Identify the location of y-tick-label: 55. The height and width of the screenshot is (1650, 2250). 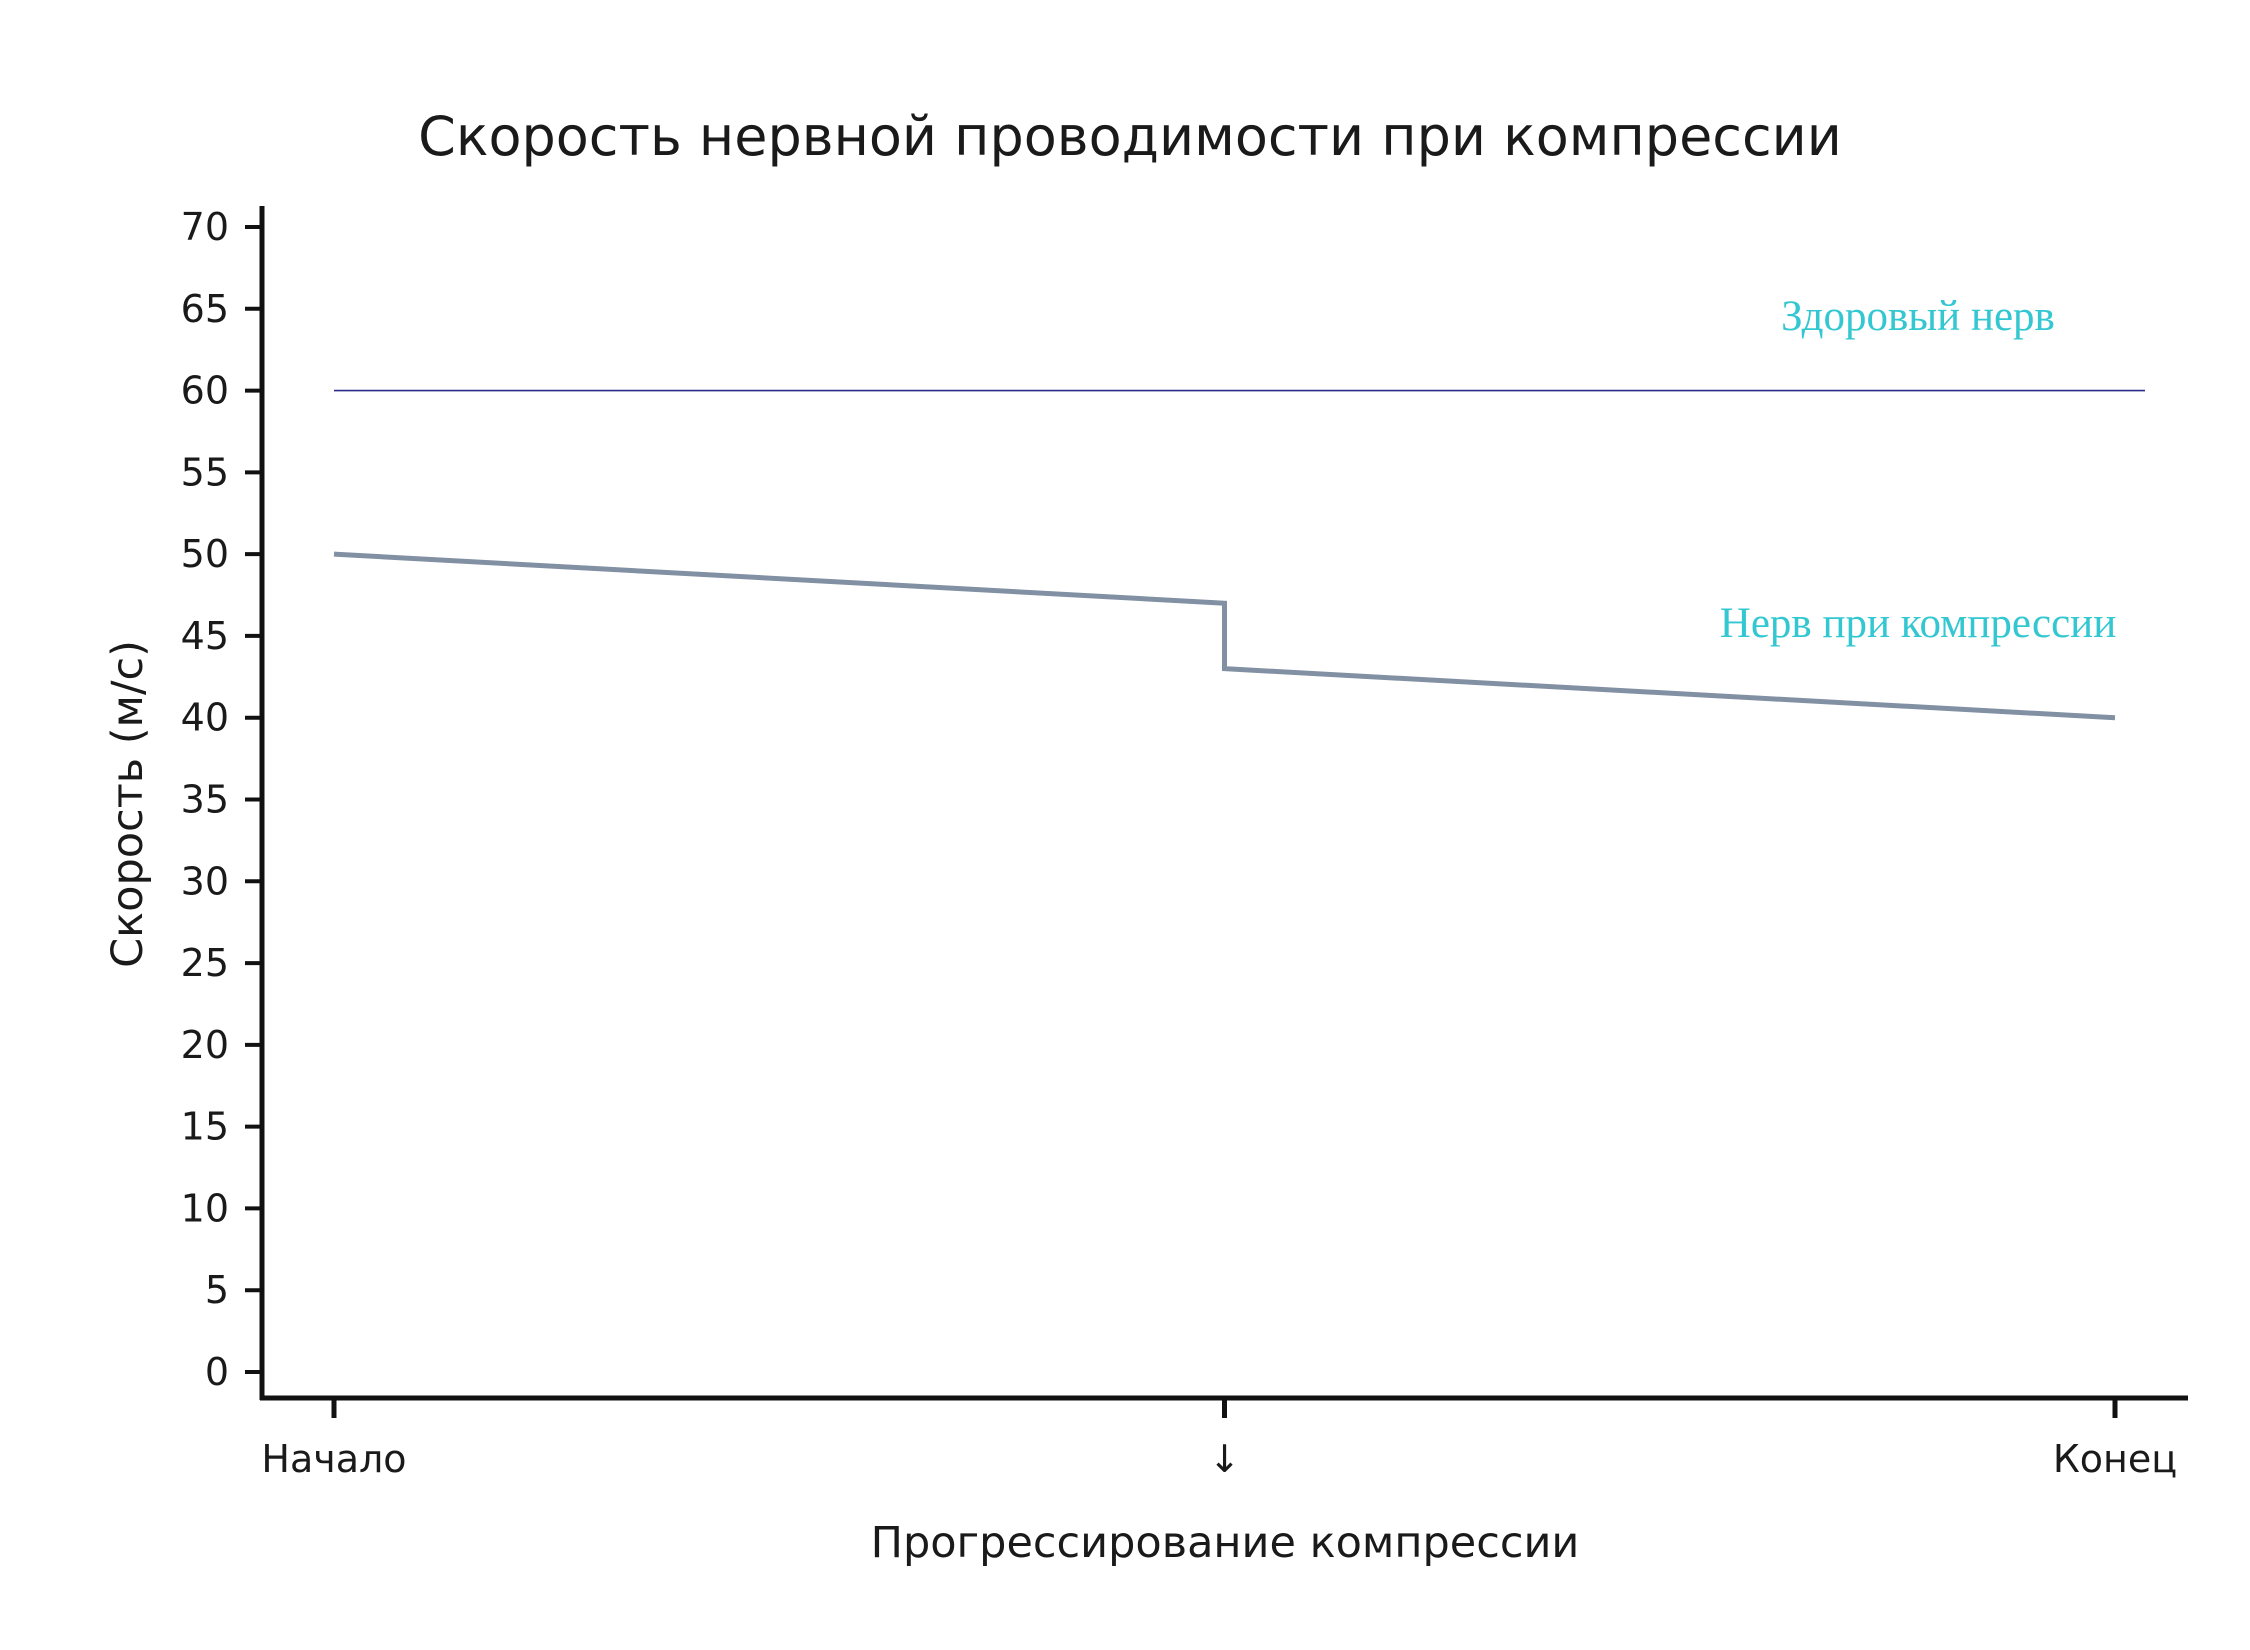
(205, 472).